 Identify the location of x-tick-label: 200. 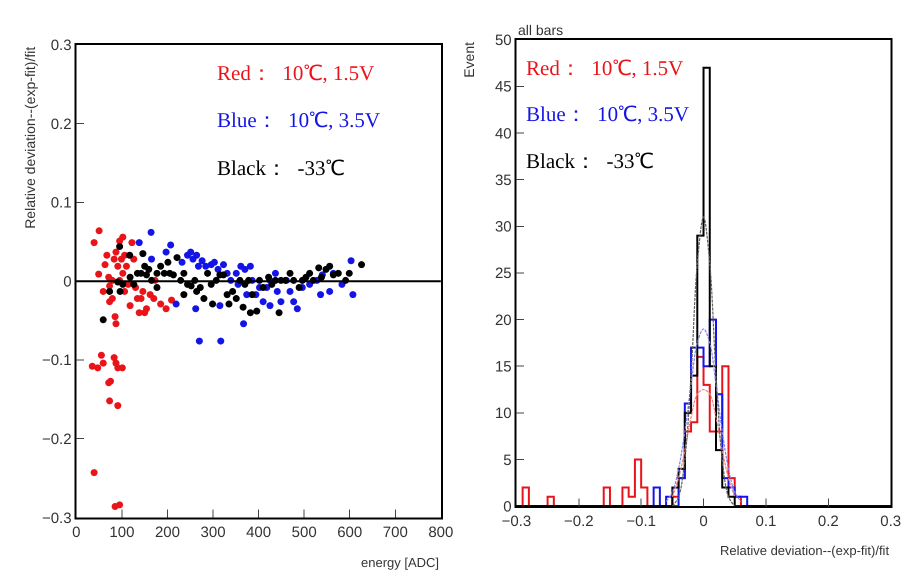
(167, 533).